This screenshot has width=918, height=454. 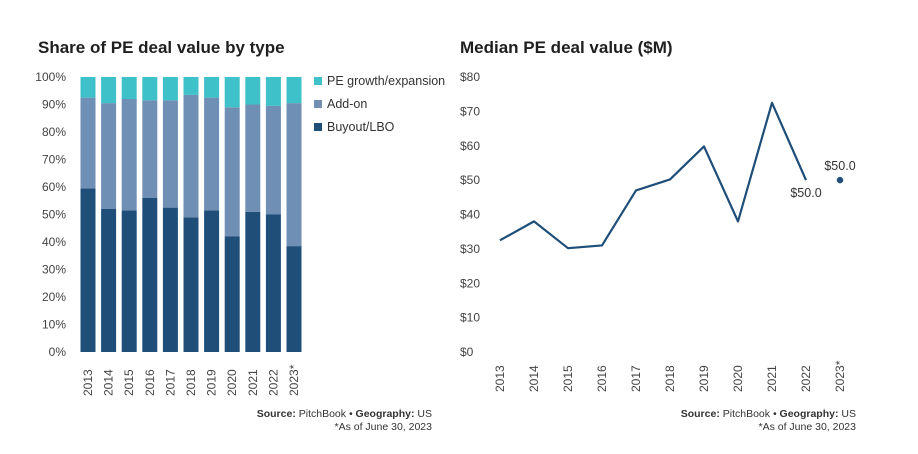 I want to click on y-tick-label: 60%, so click(x=54, y=187).